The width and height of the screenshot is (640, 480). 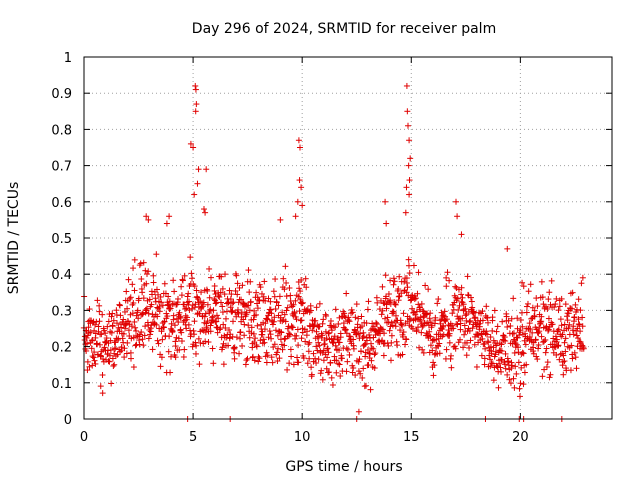 I want to click on y-tick-label: 0.4, so click(x=61, y=275).